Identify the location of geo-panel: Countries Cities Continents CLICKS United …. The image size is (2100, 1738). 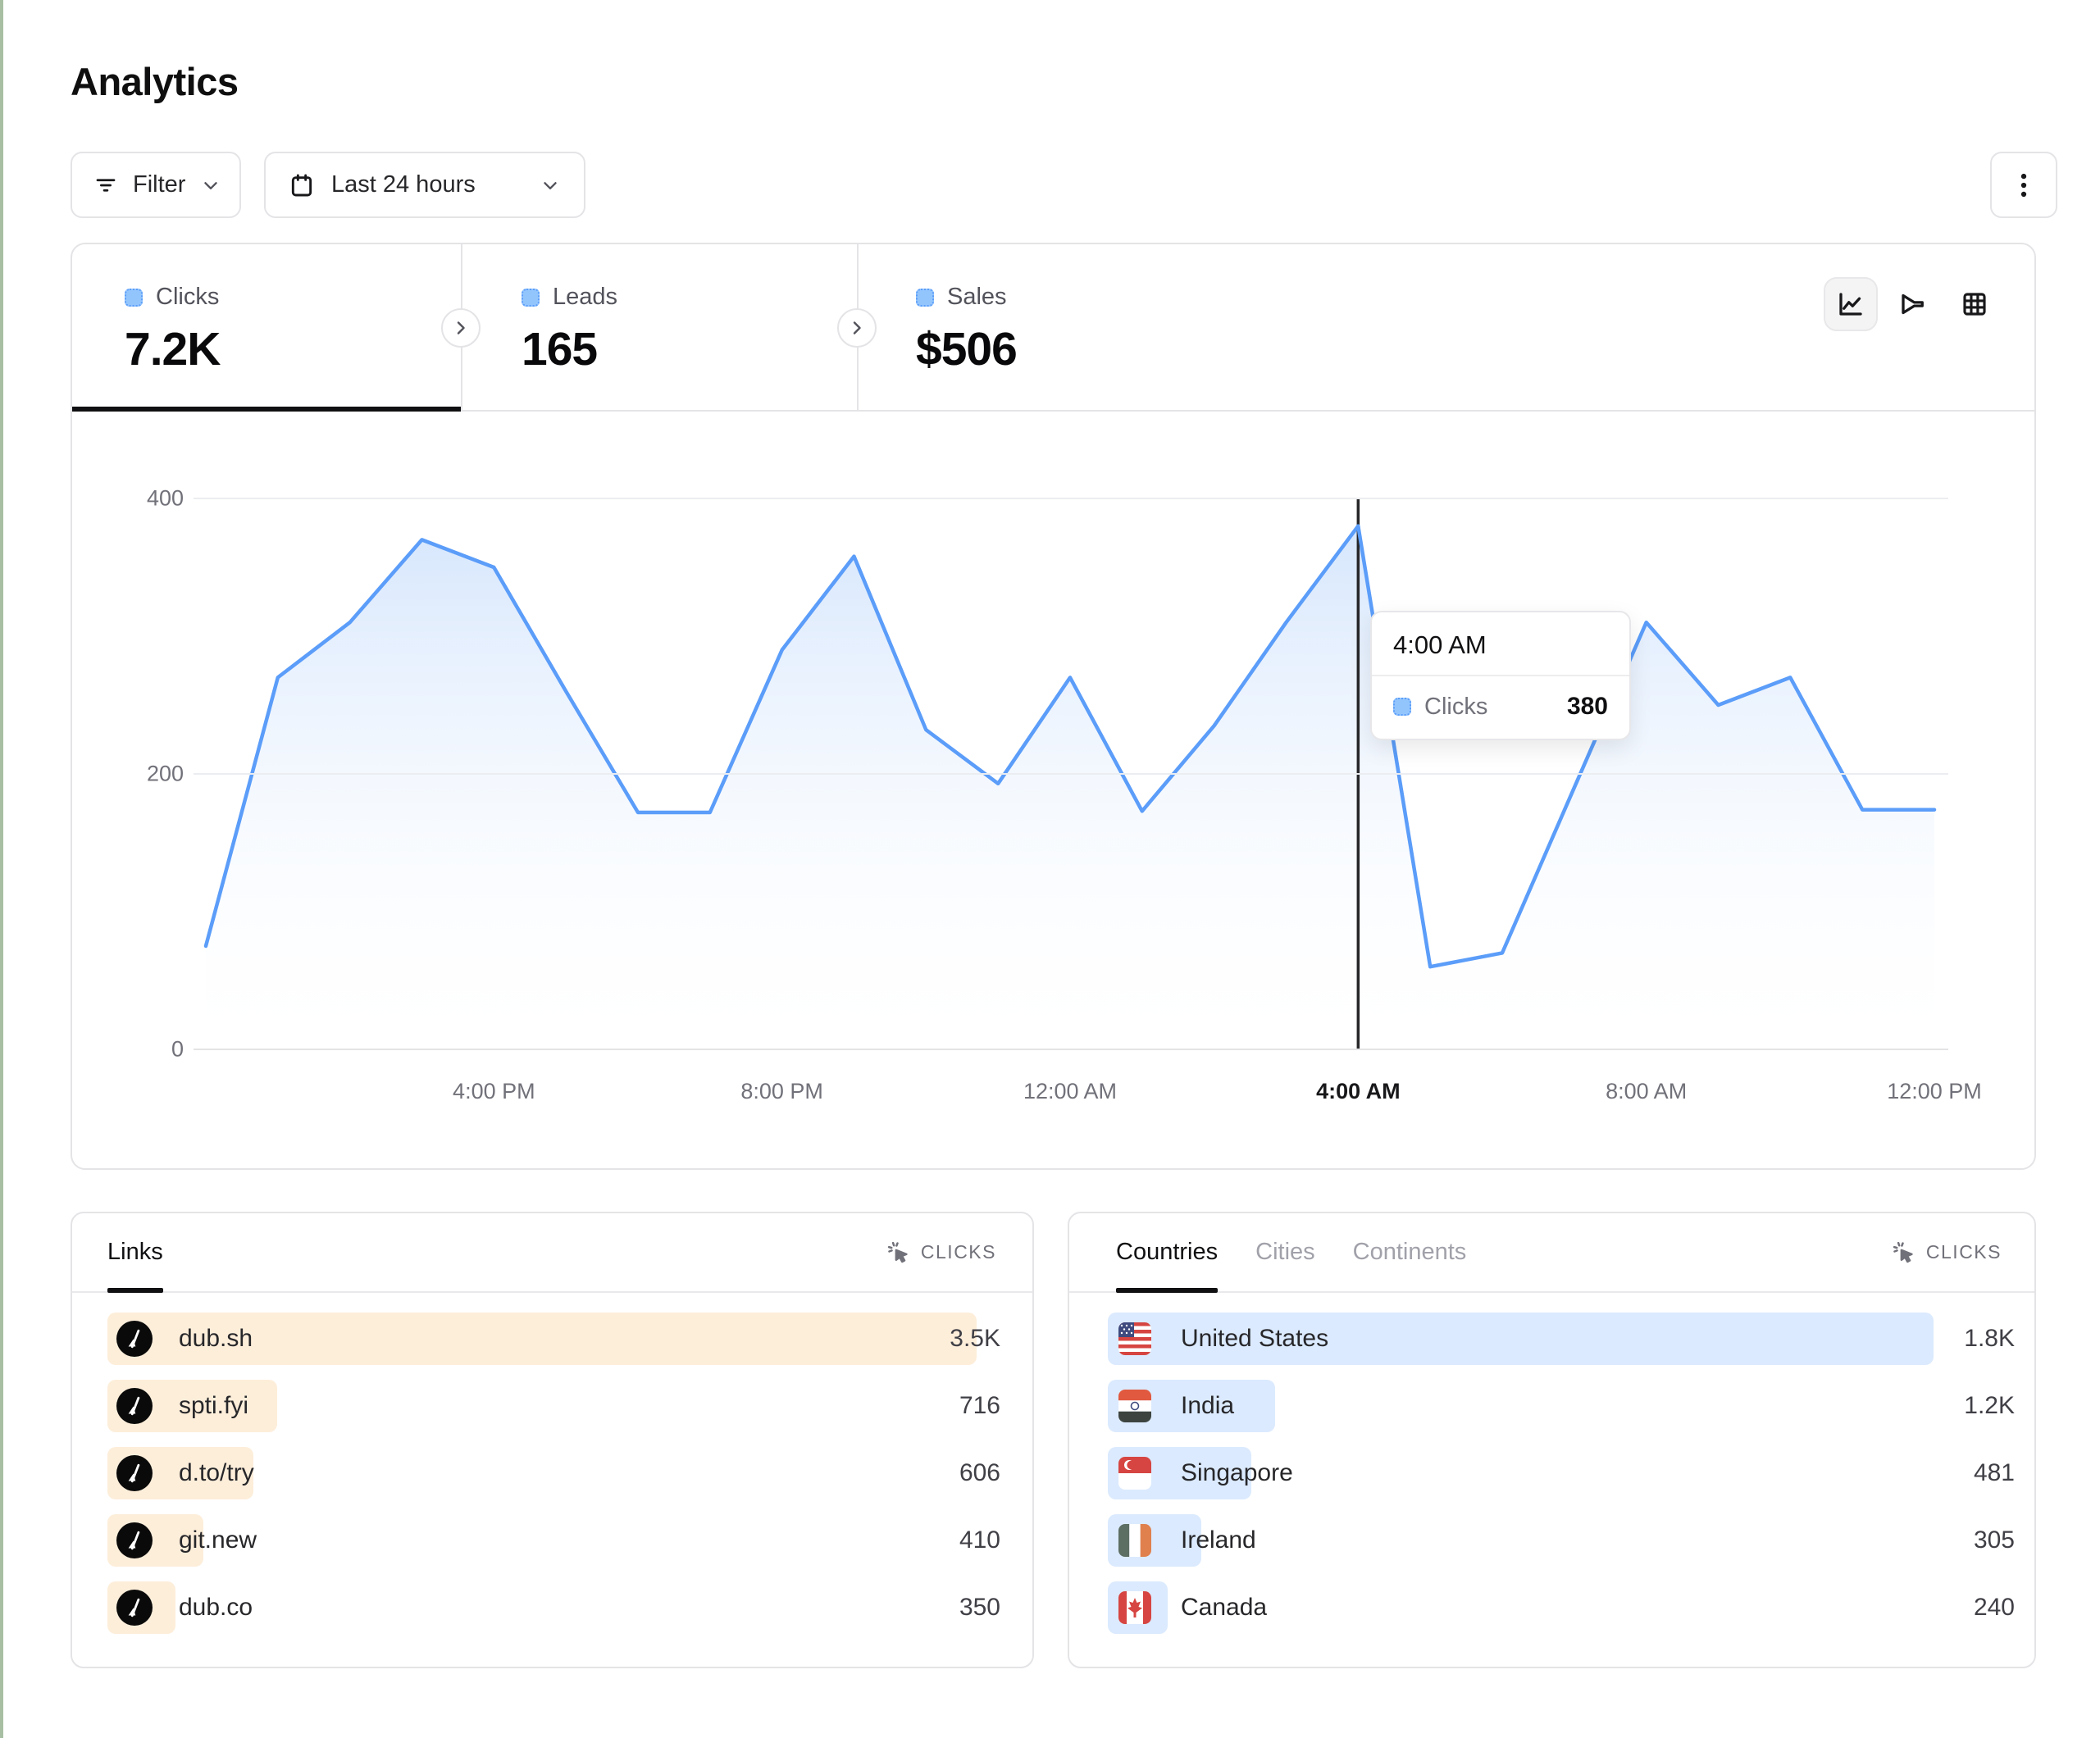
(1552, 1440).